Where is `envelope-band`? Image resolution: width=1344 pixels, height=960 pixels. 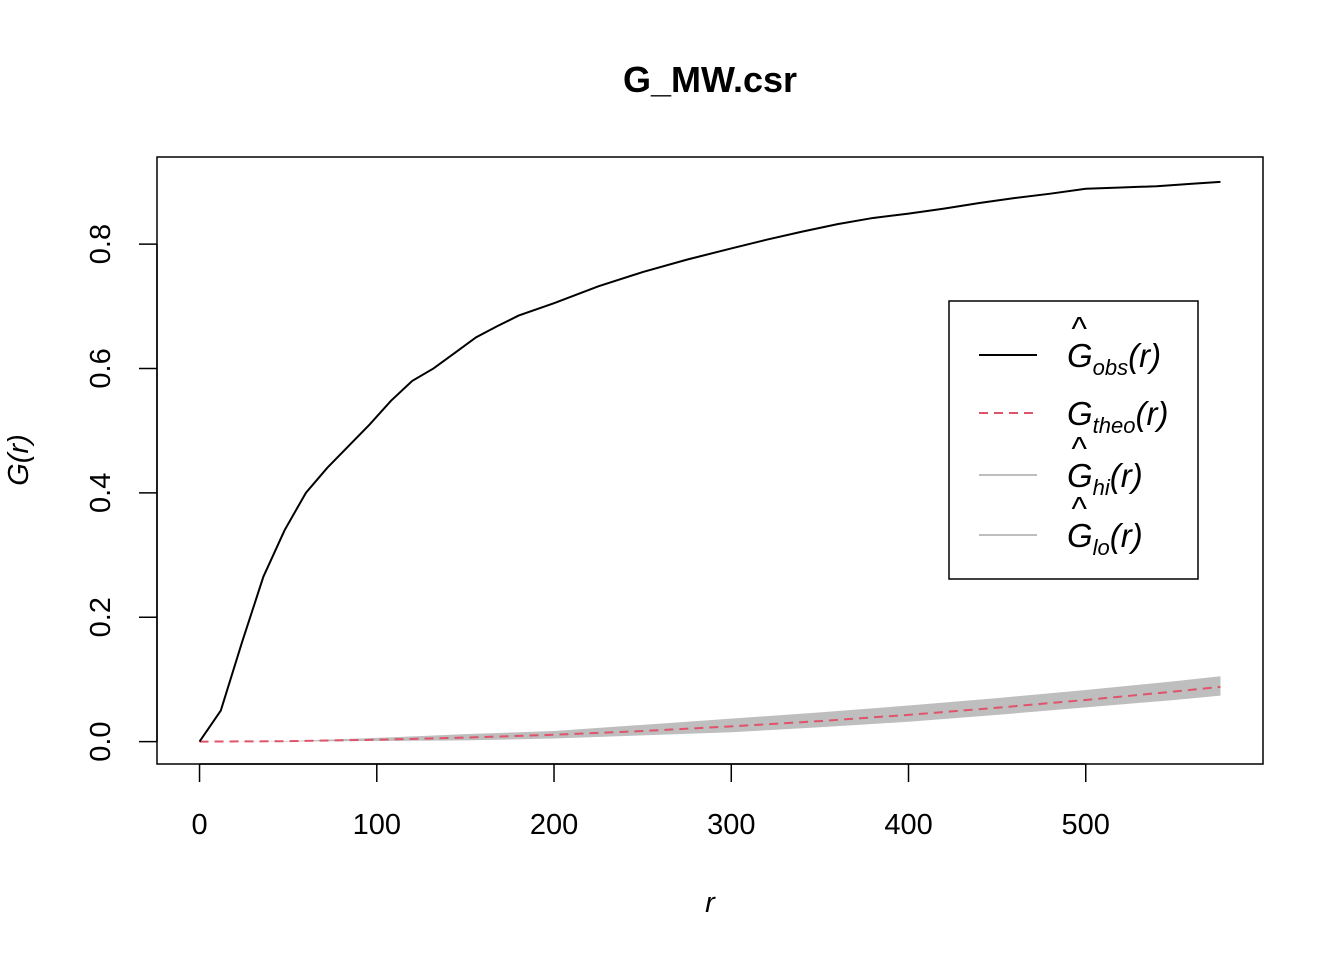
envelope-band is located at coordinates (710, 709).